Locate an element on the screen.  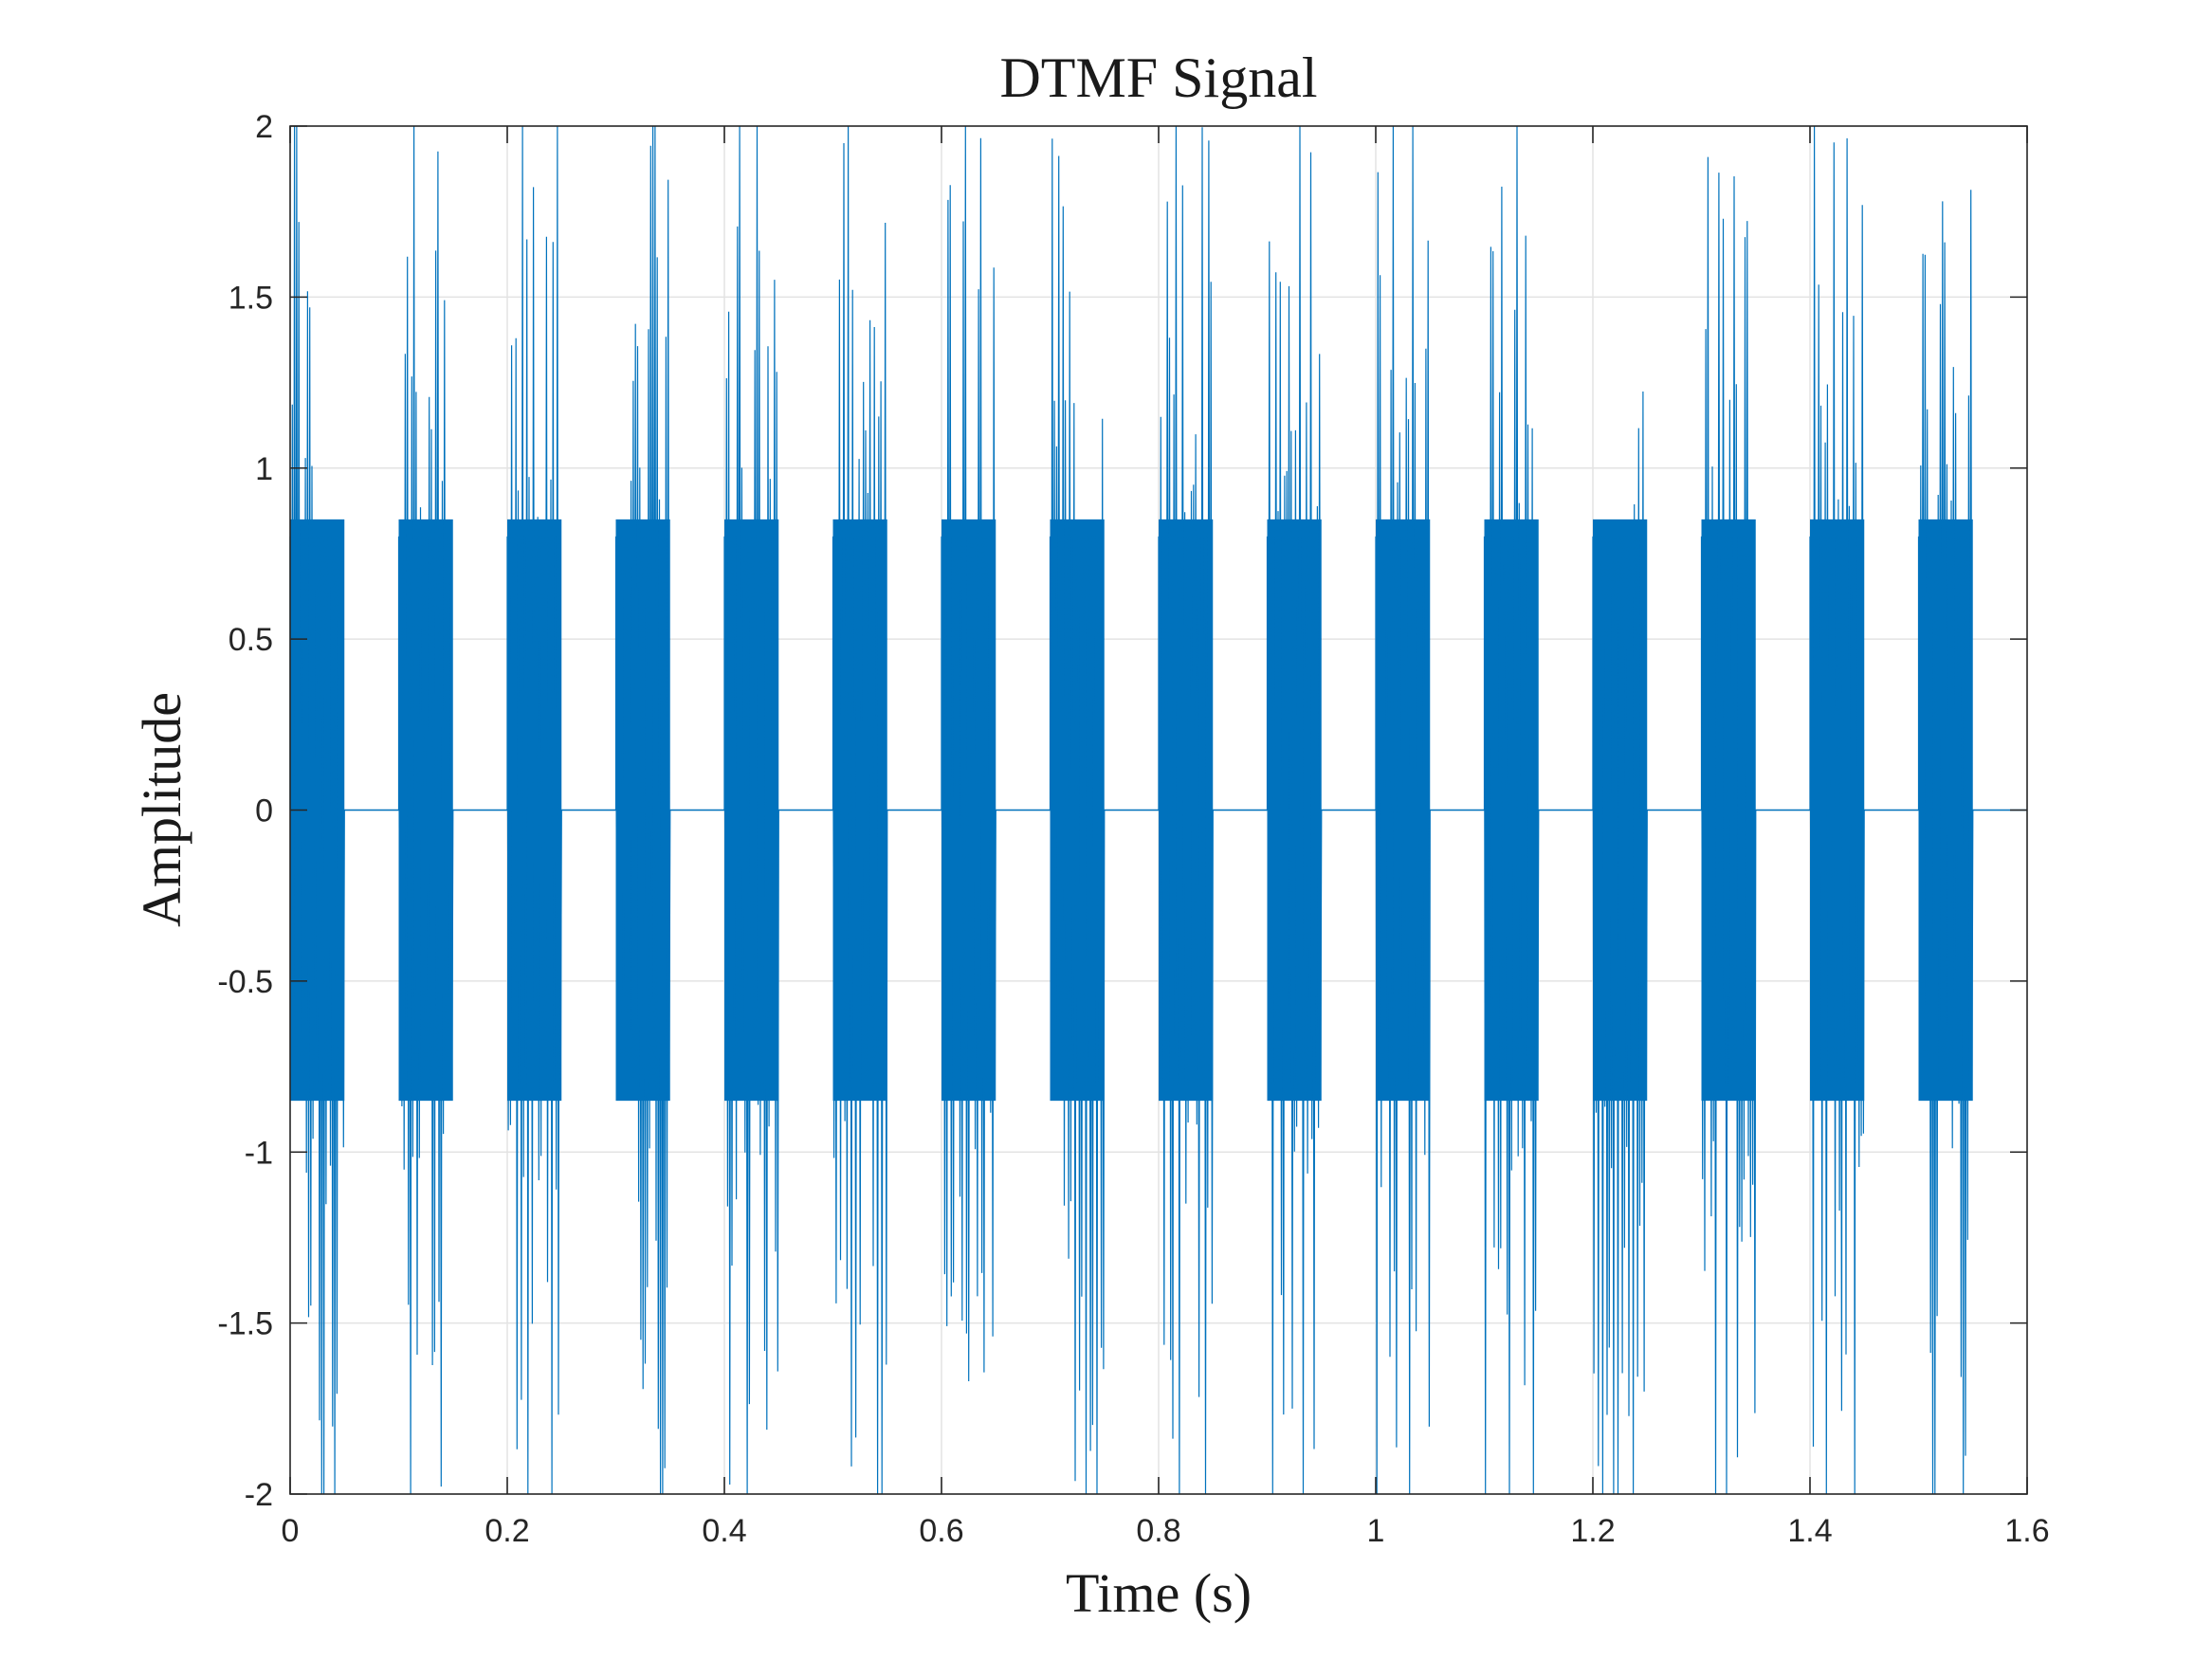
x-tick-labels: 0 0.2 0.4 0.6 0.8 1 1.2 1.4 1.6 is located at coordinates (1166, 1531).